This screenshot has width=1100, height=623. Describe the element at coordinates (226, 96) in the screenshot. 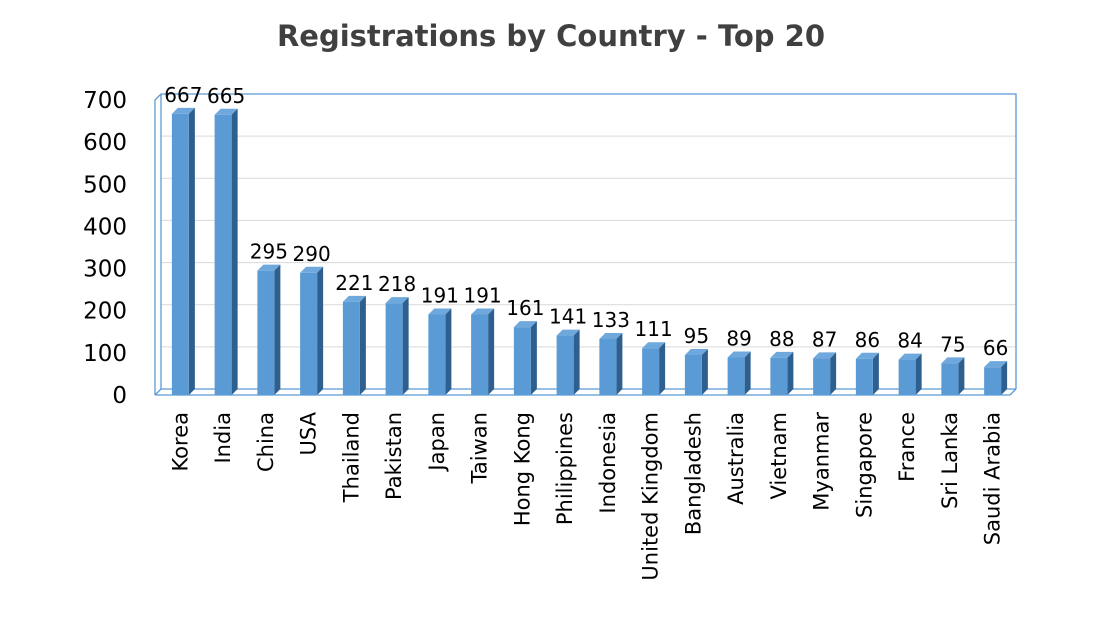

I see `data-label: 665` at that location.